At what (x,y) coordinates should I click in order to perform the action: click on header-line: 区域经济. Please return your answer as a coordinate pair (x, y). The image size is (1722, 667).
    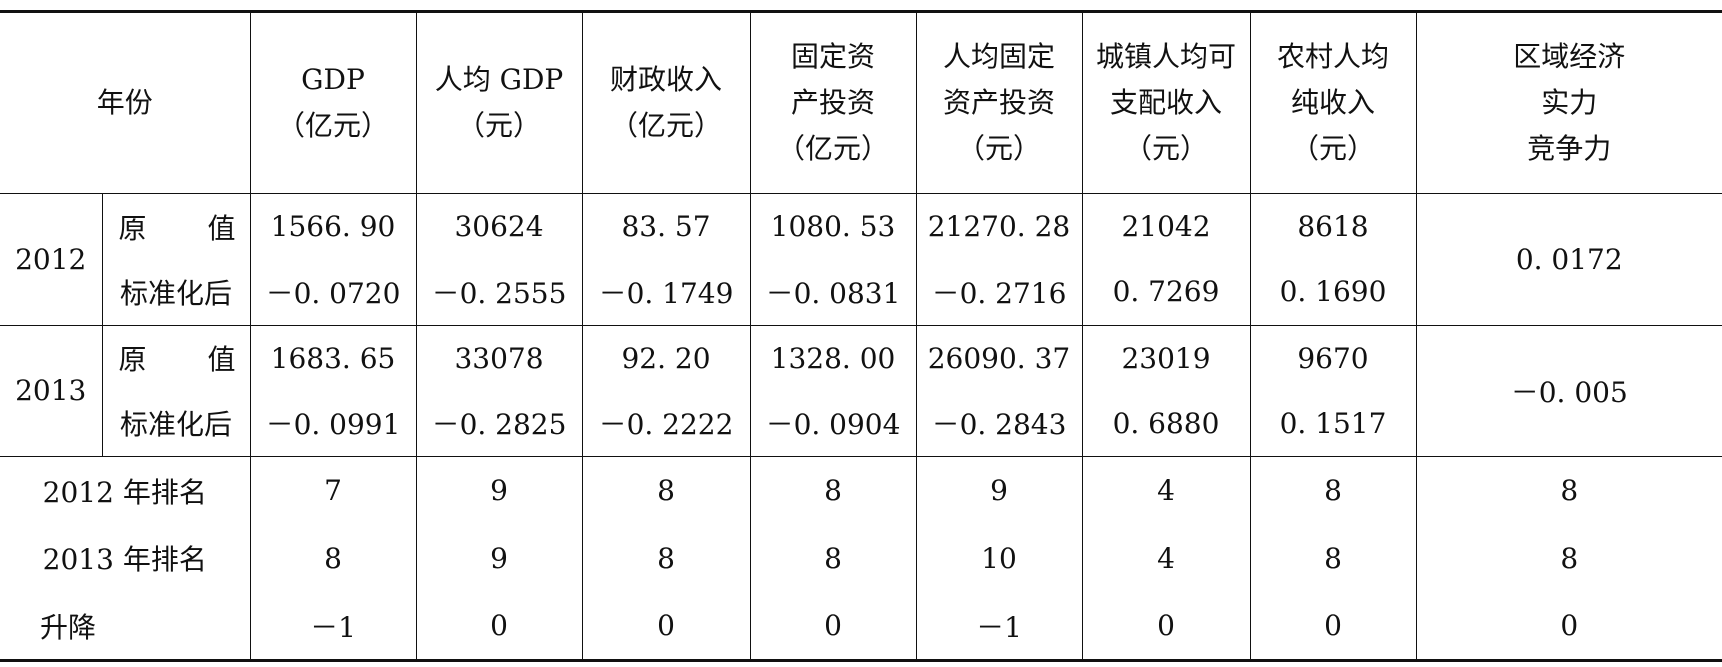
    Looking at the image, I should click on (1569, 56).